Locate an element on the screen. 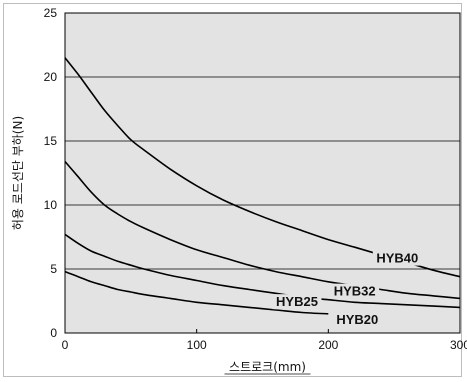 This screenshot has height=382, width=467. series-label-hyb25: HYB25 is located at coordinates (297, 301).